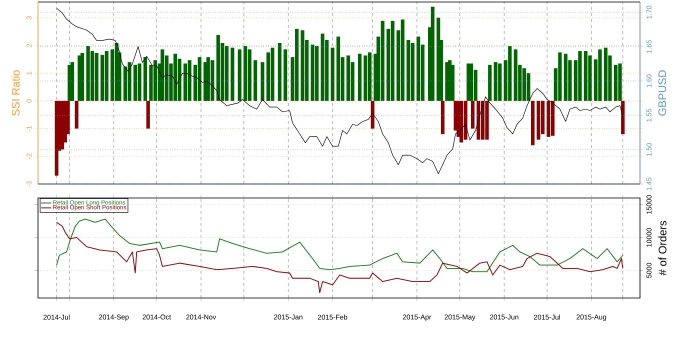 The image size is (680, 340). What do you see at coordinates (662, 93) in the screenshot?
I see `y2-axis-title: GBPUSD` at bounding box center [662, 93].